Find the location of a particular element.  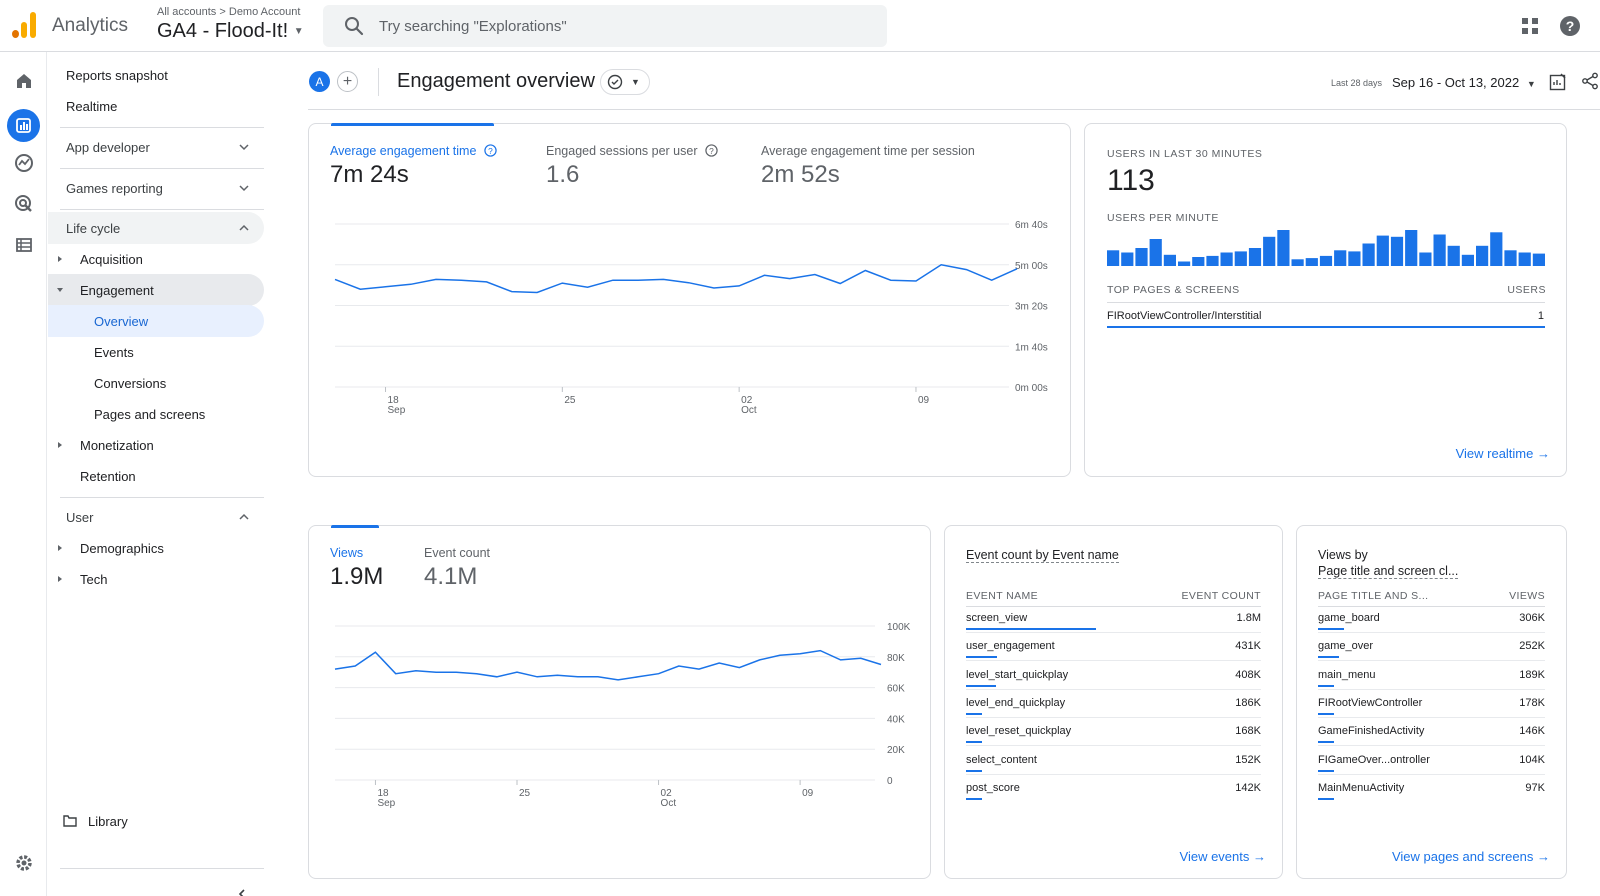

table-row-name: GameFinishedActivity is located at coordinates (1371, 731).